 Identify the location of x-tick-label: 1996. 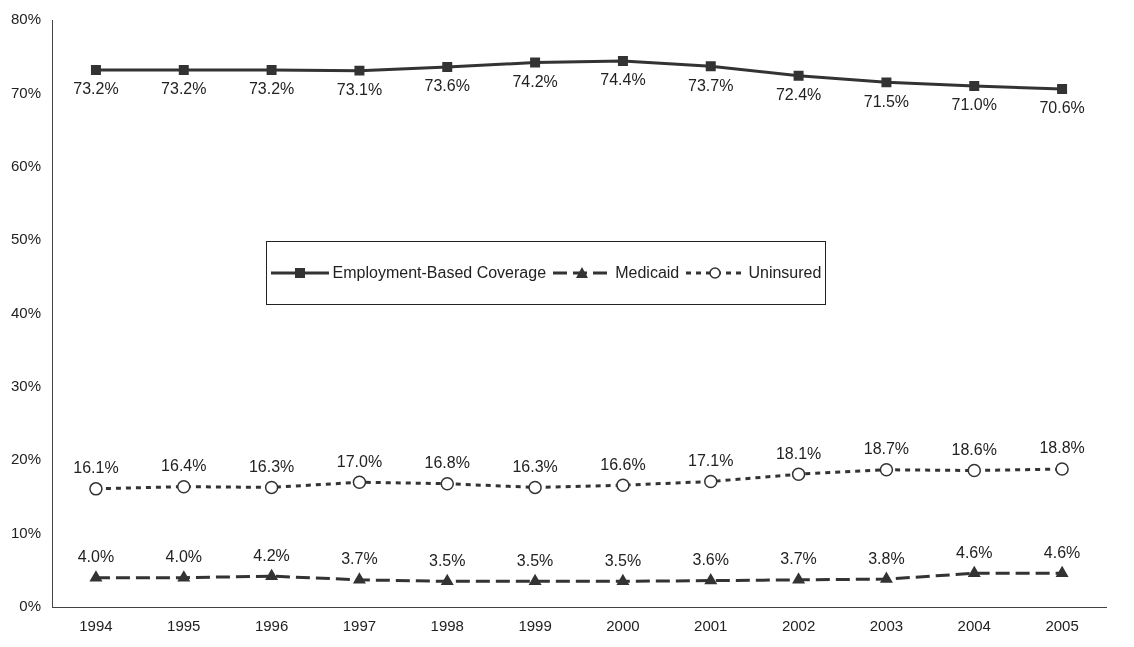
(271, 626).